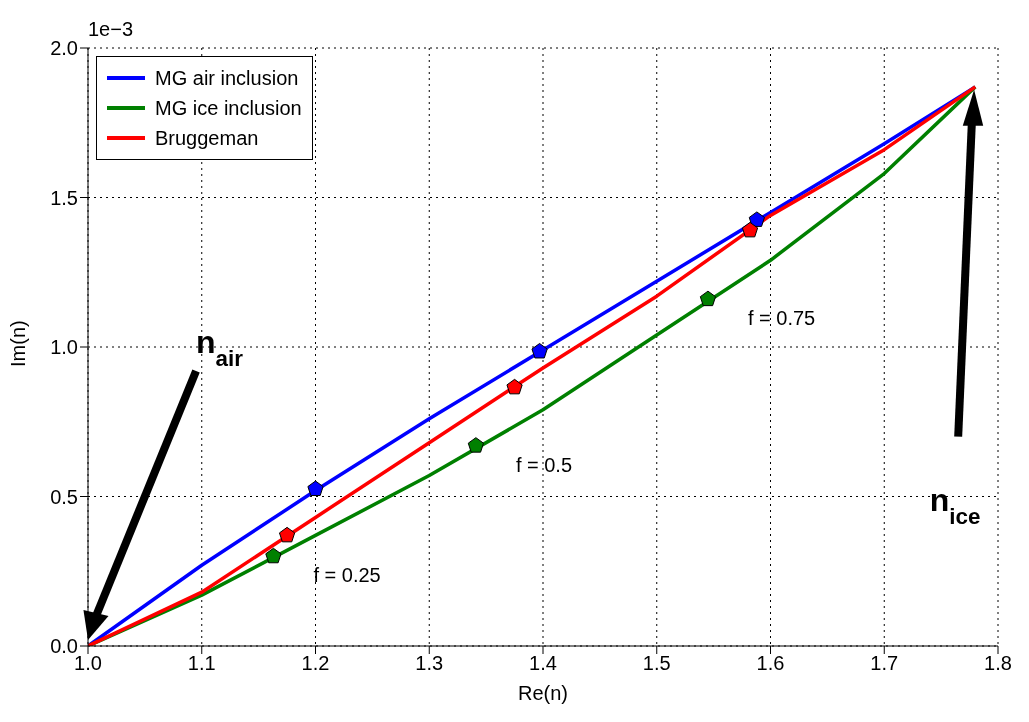 The width and height of the screenshot is (1029, 722). Describe the element at coordinates (228, 108) in the screenshot. I see `legend-label: MG ice inclusion` at that location.